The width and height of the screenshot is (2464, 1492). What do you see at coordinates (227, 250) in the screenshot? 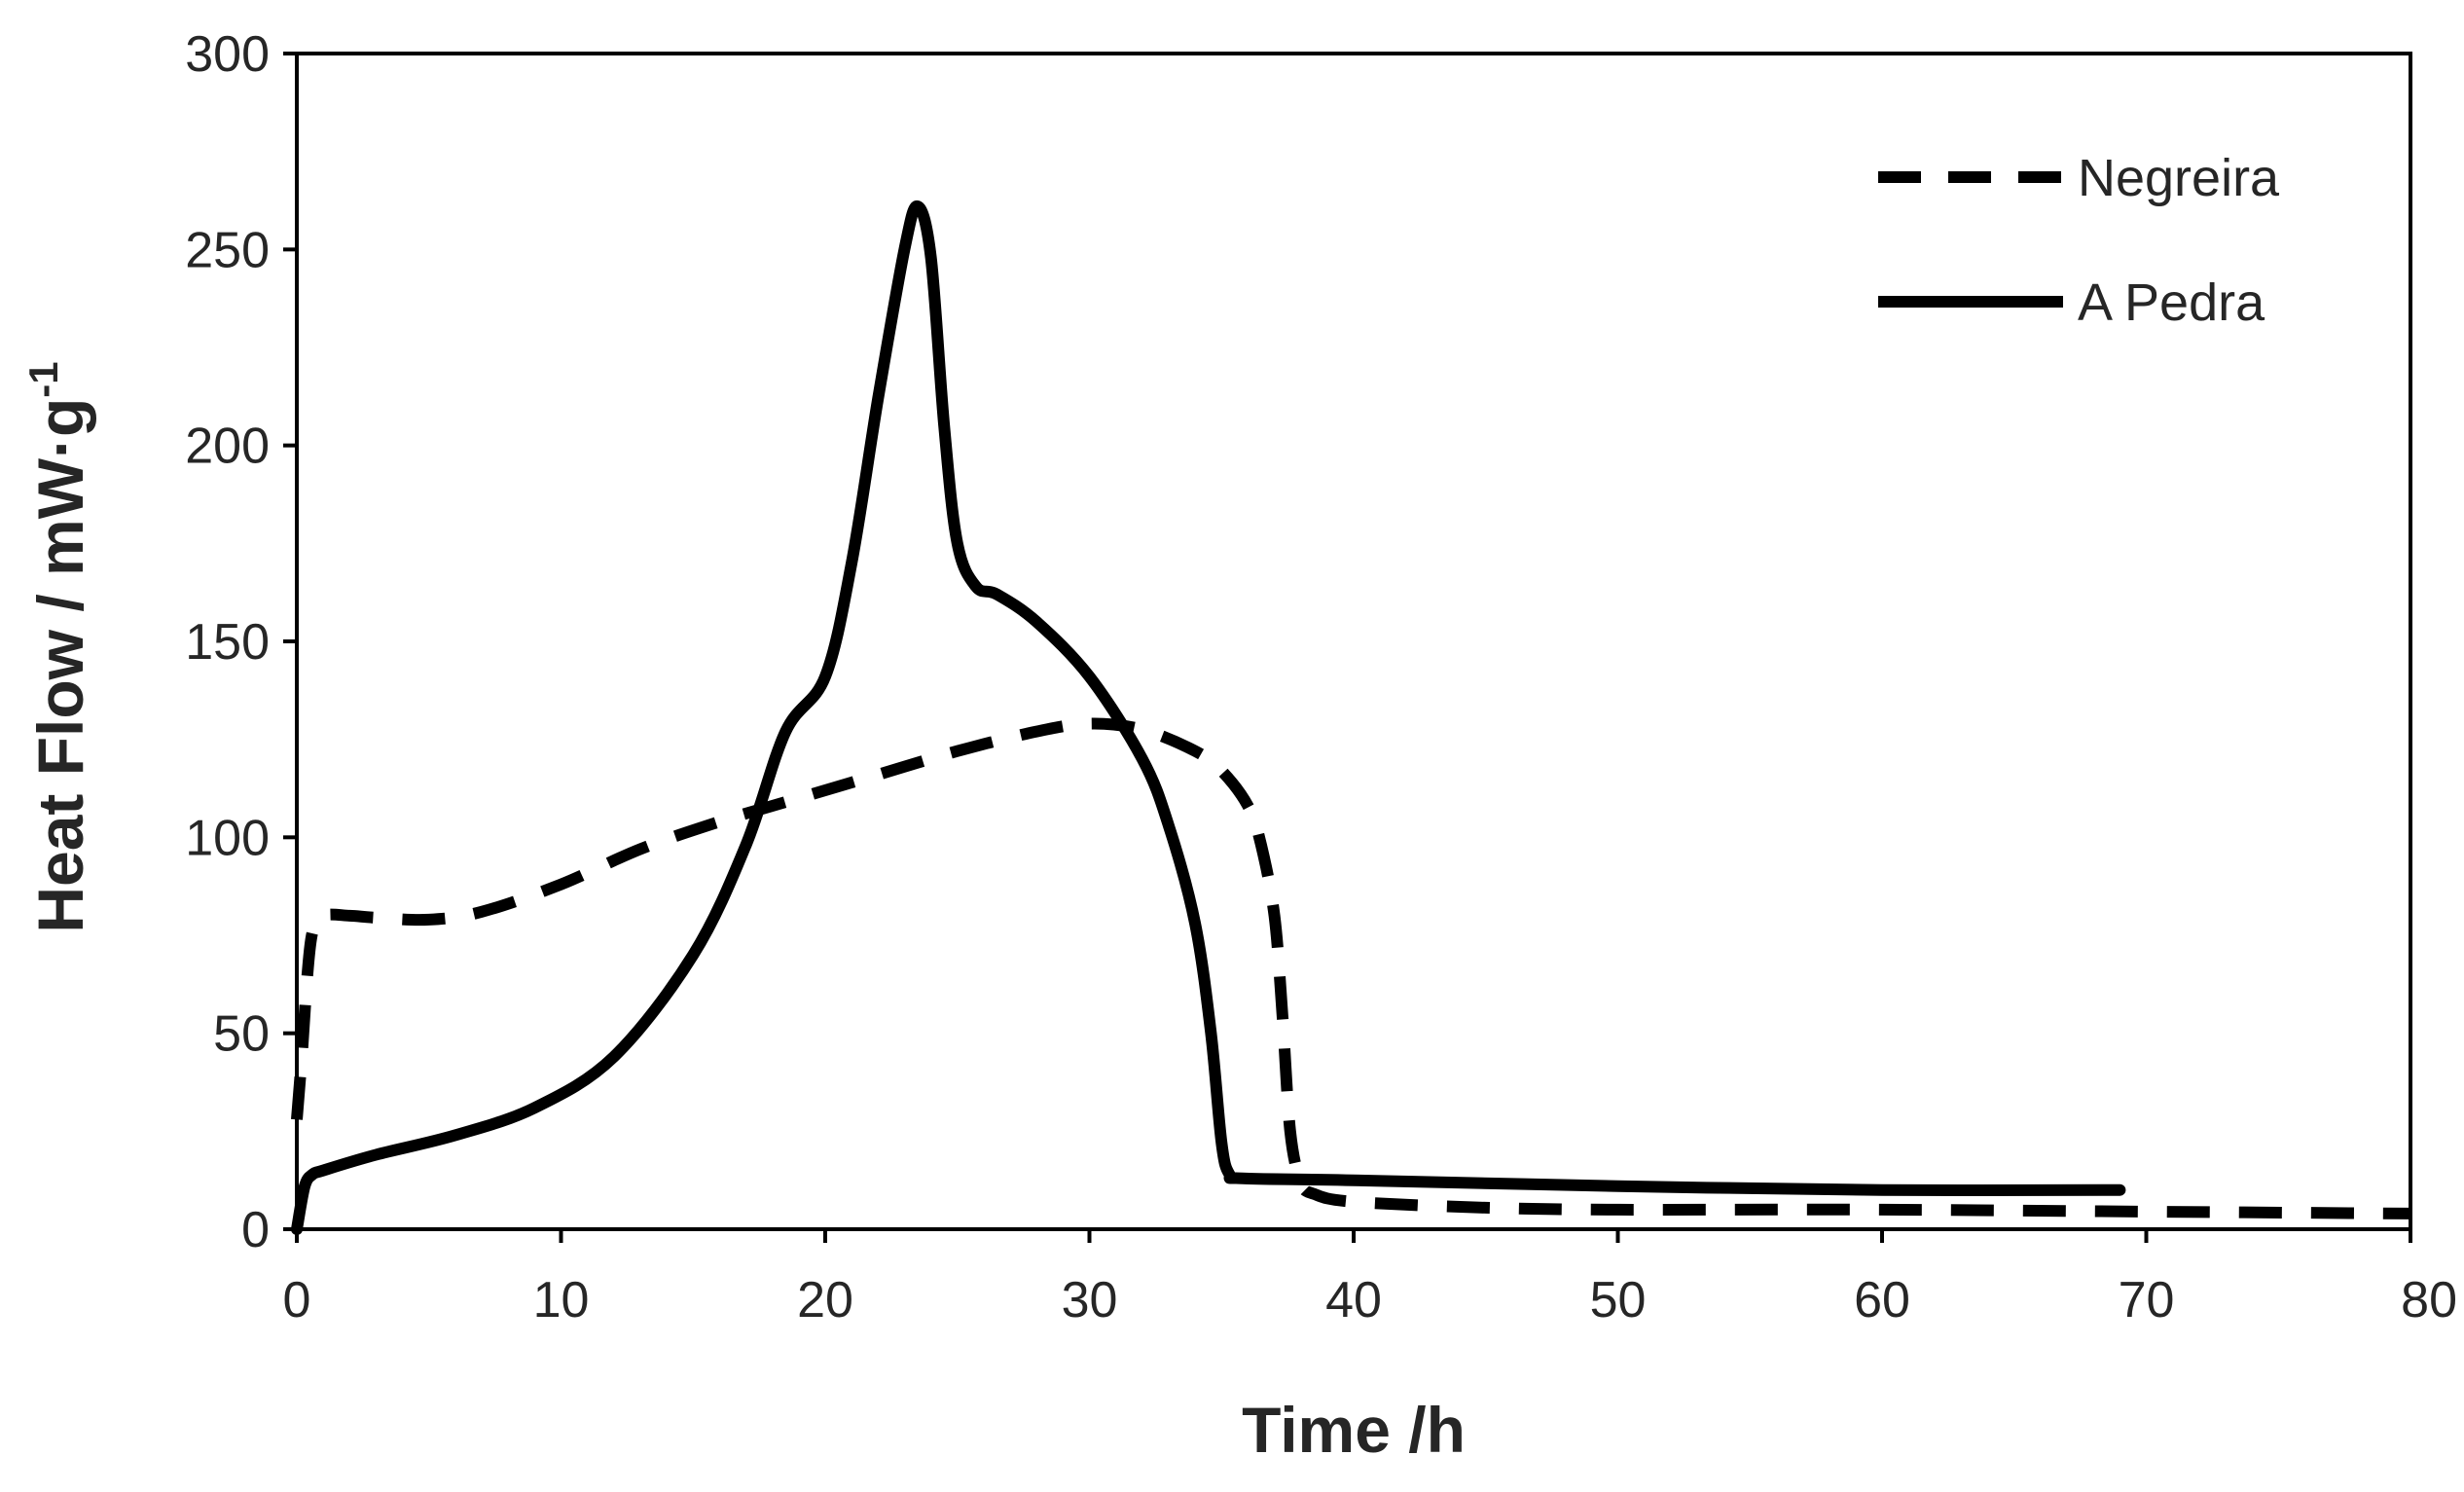
I see `y-tick-label: 250` at bounding box center [227, 250].